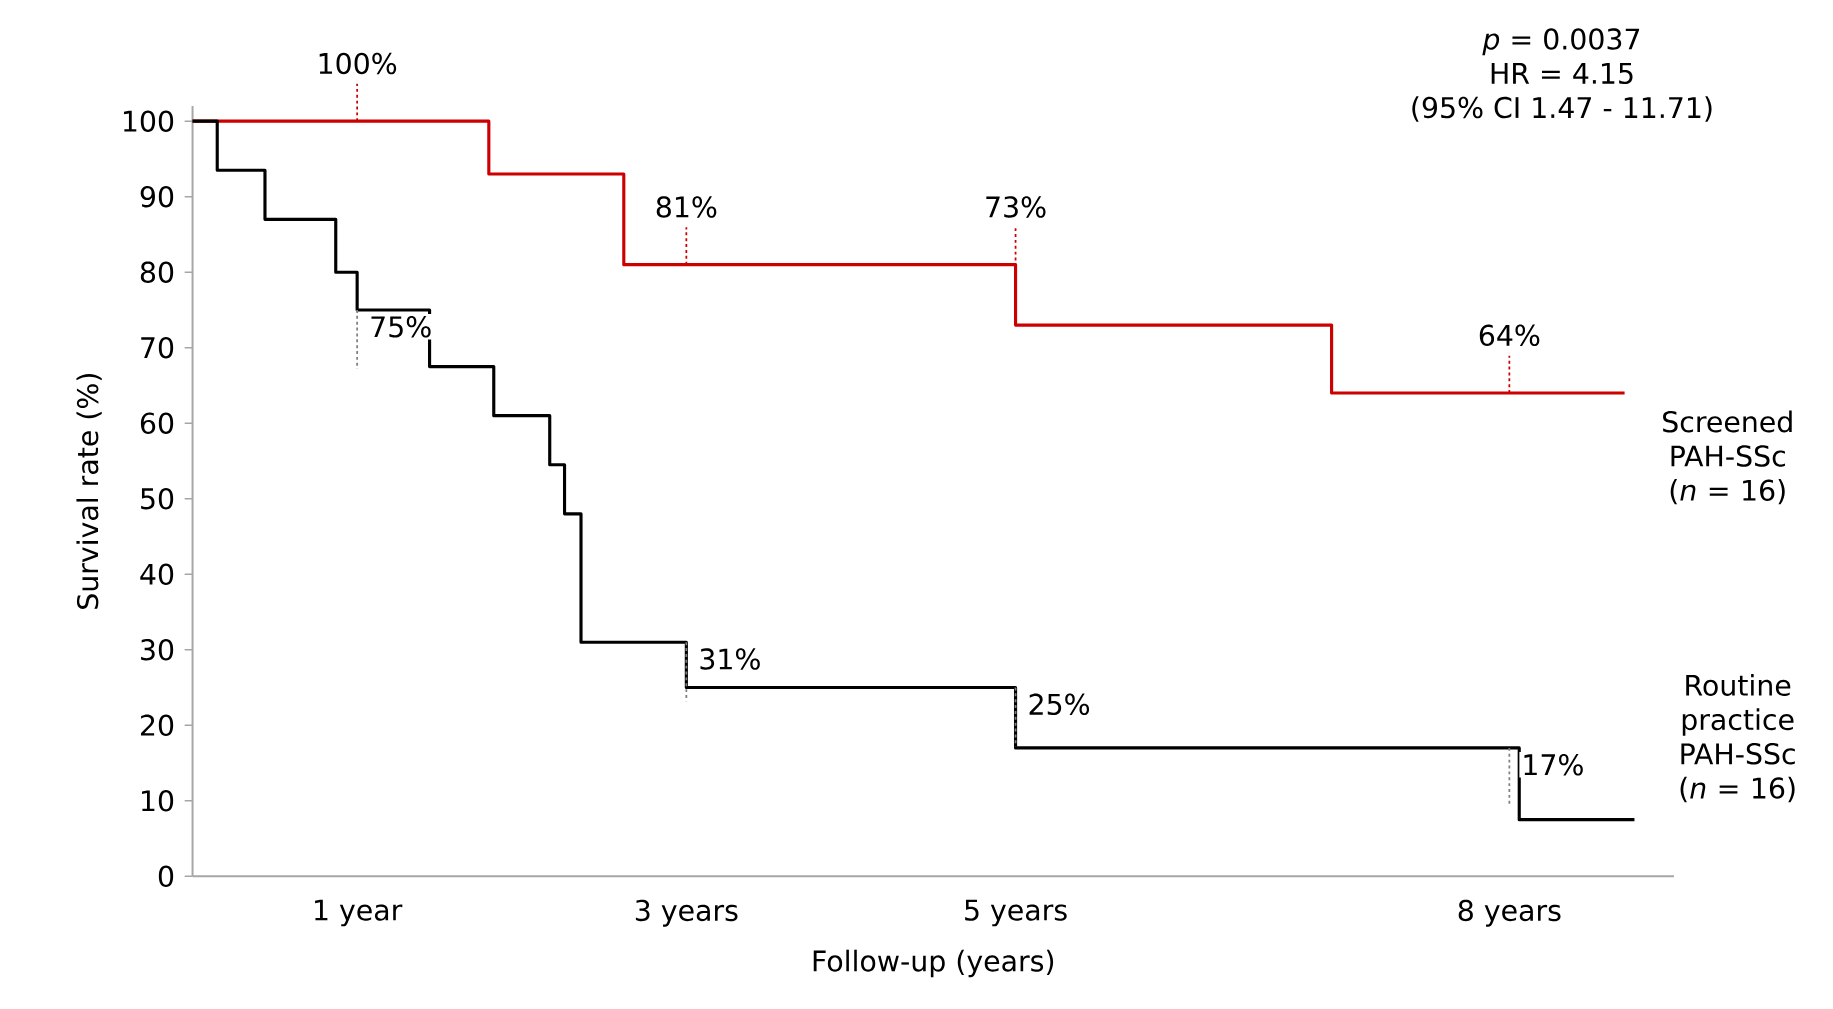 Image resolution: width=1833 pixels, height=1009 pixels. What do you see at coordinates (1727, 457) in the screenshot?
I see `series-label: Screened PAH-SSc (n = 16)` at bounding box center [1727, 457].